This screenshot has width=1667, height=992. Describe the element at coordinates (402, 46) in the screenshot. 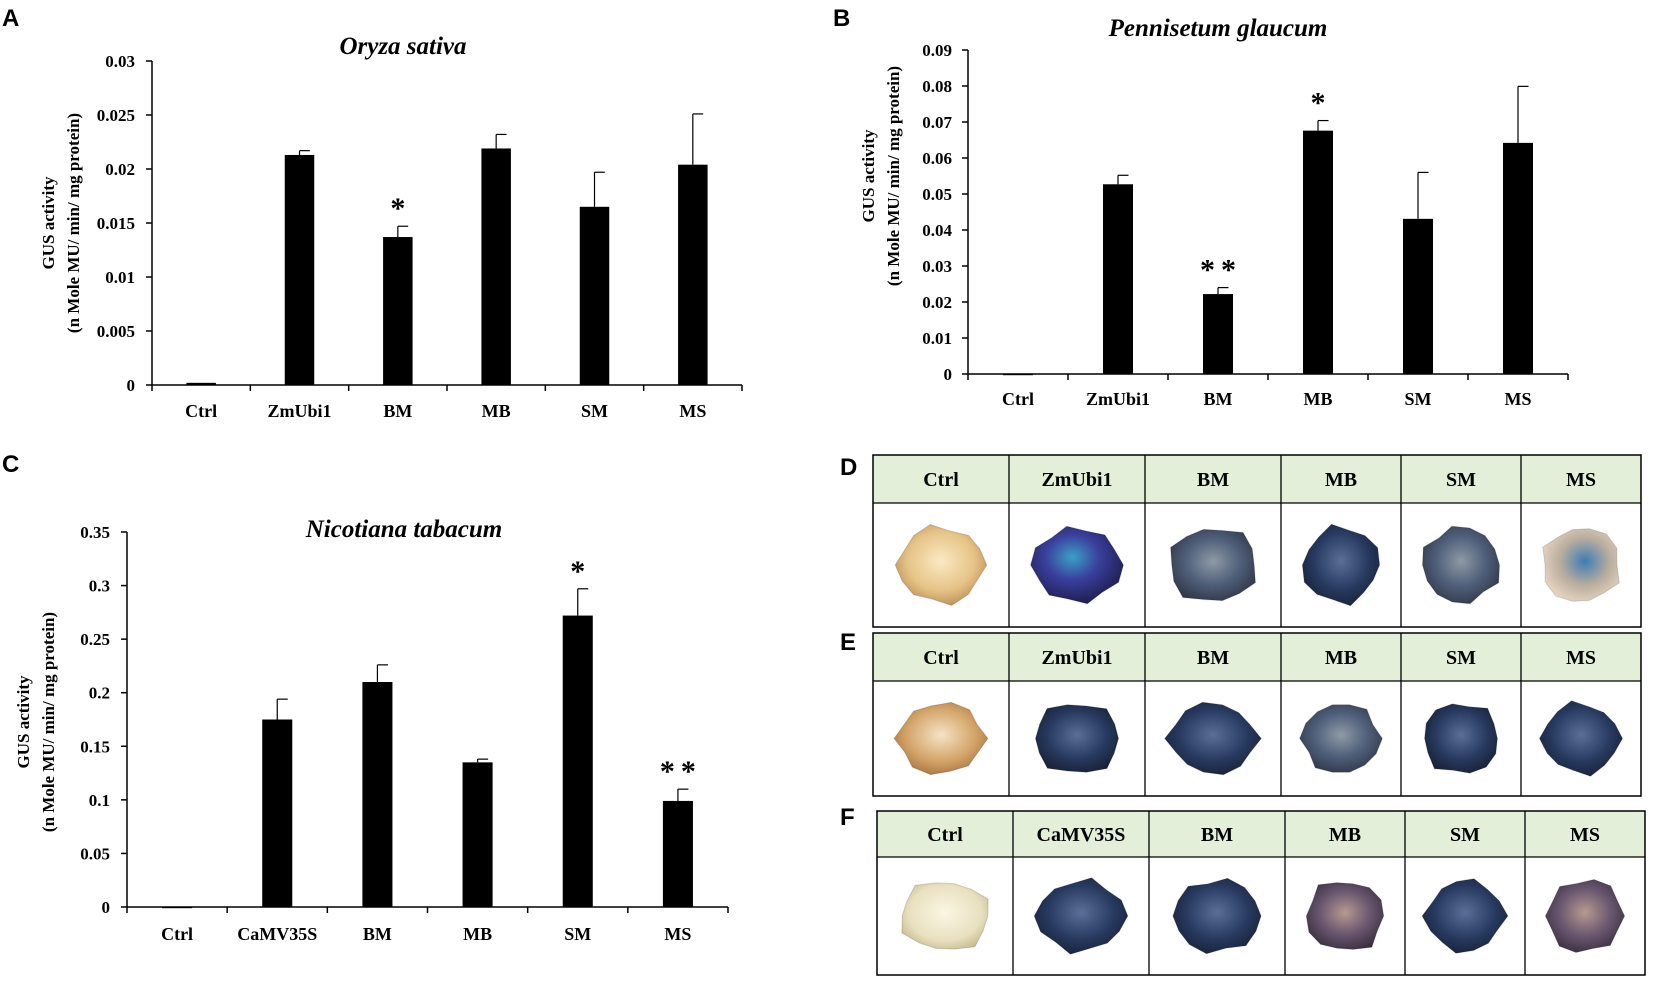

I see `chart-title: Oryza sativa` at that location.